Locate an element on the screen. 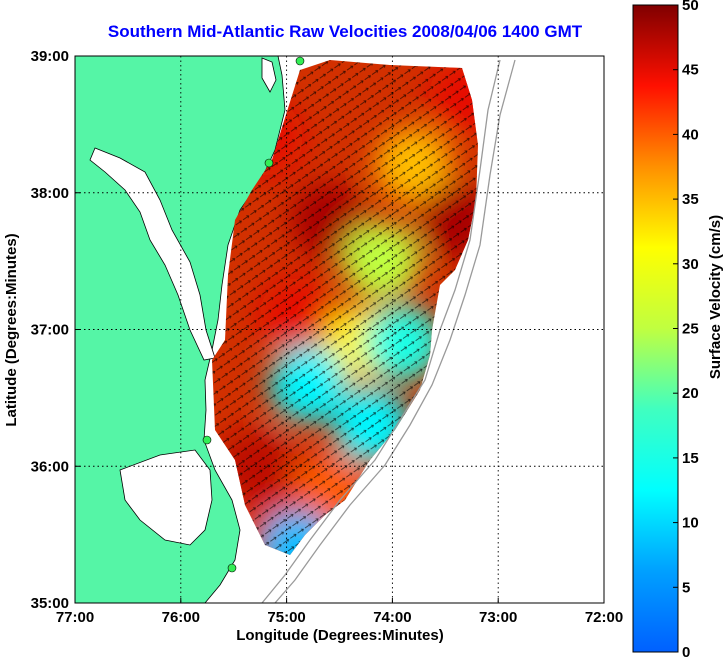 This screenshot has width=724, height=659. colorbar-tick-label: 25 is located at coordinates (690, 329).